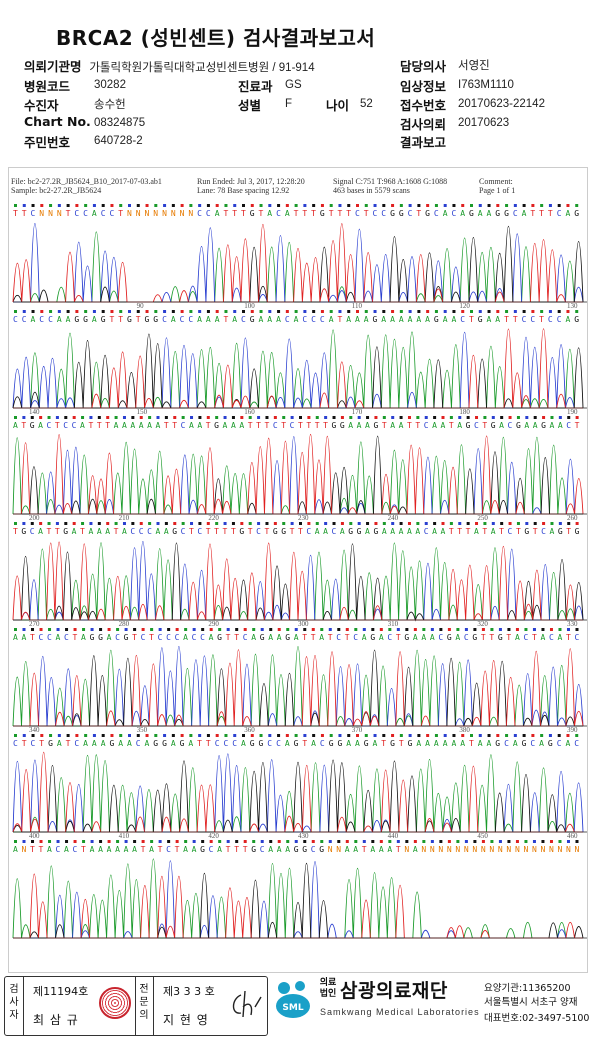  What do you see at coordinates (155, 213) in the screenshot?
I see `base-call: N` at bounding box center [155, 213].